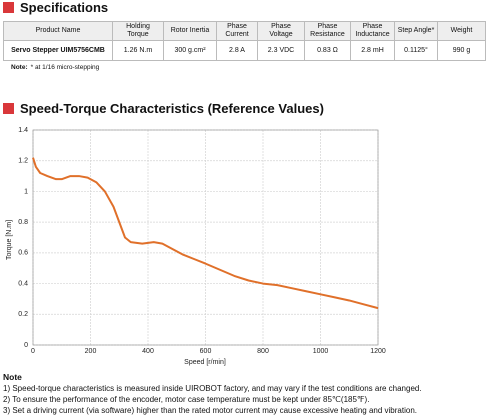 This screenshot has width=488, height=418. What do you see at coordinates (372, 31) in the screenshot?
I see `column-header: Phase Inductance` at bounding box center [372, 31].